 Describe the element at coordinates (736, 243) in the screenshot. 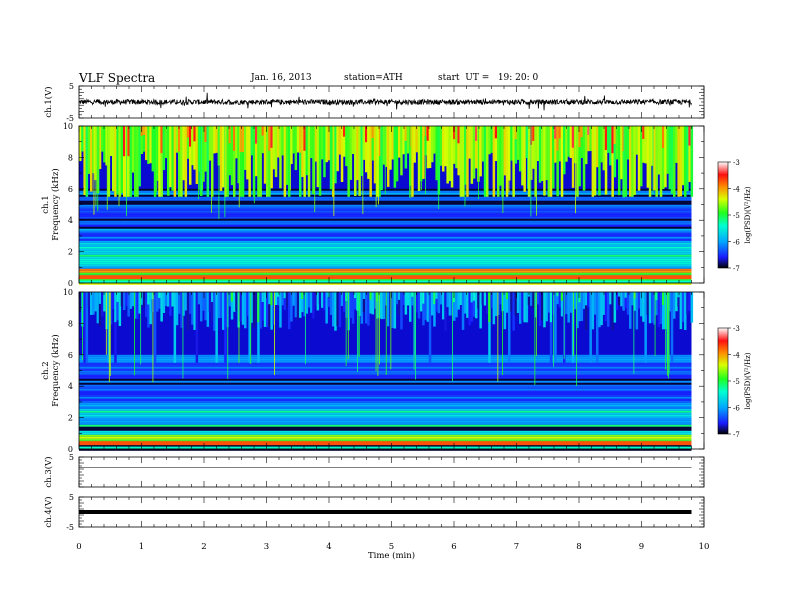

I see `colorbar-tick-label: -6` at that location.